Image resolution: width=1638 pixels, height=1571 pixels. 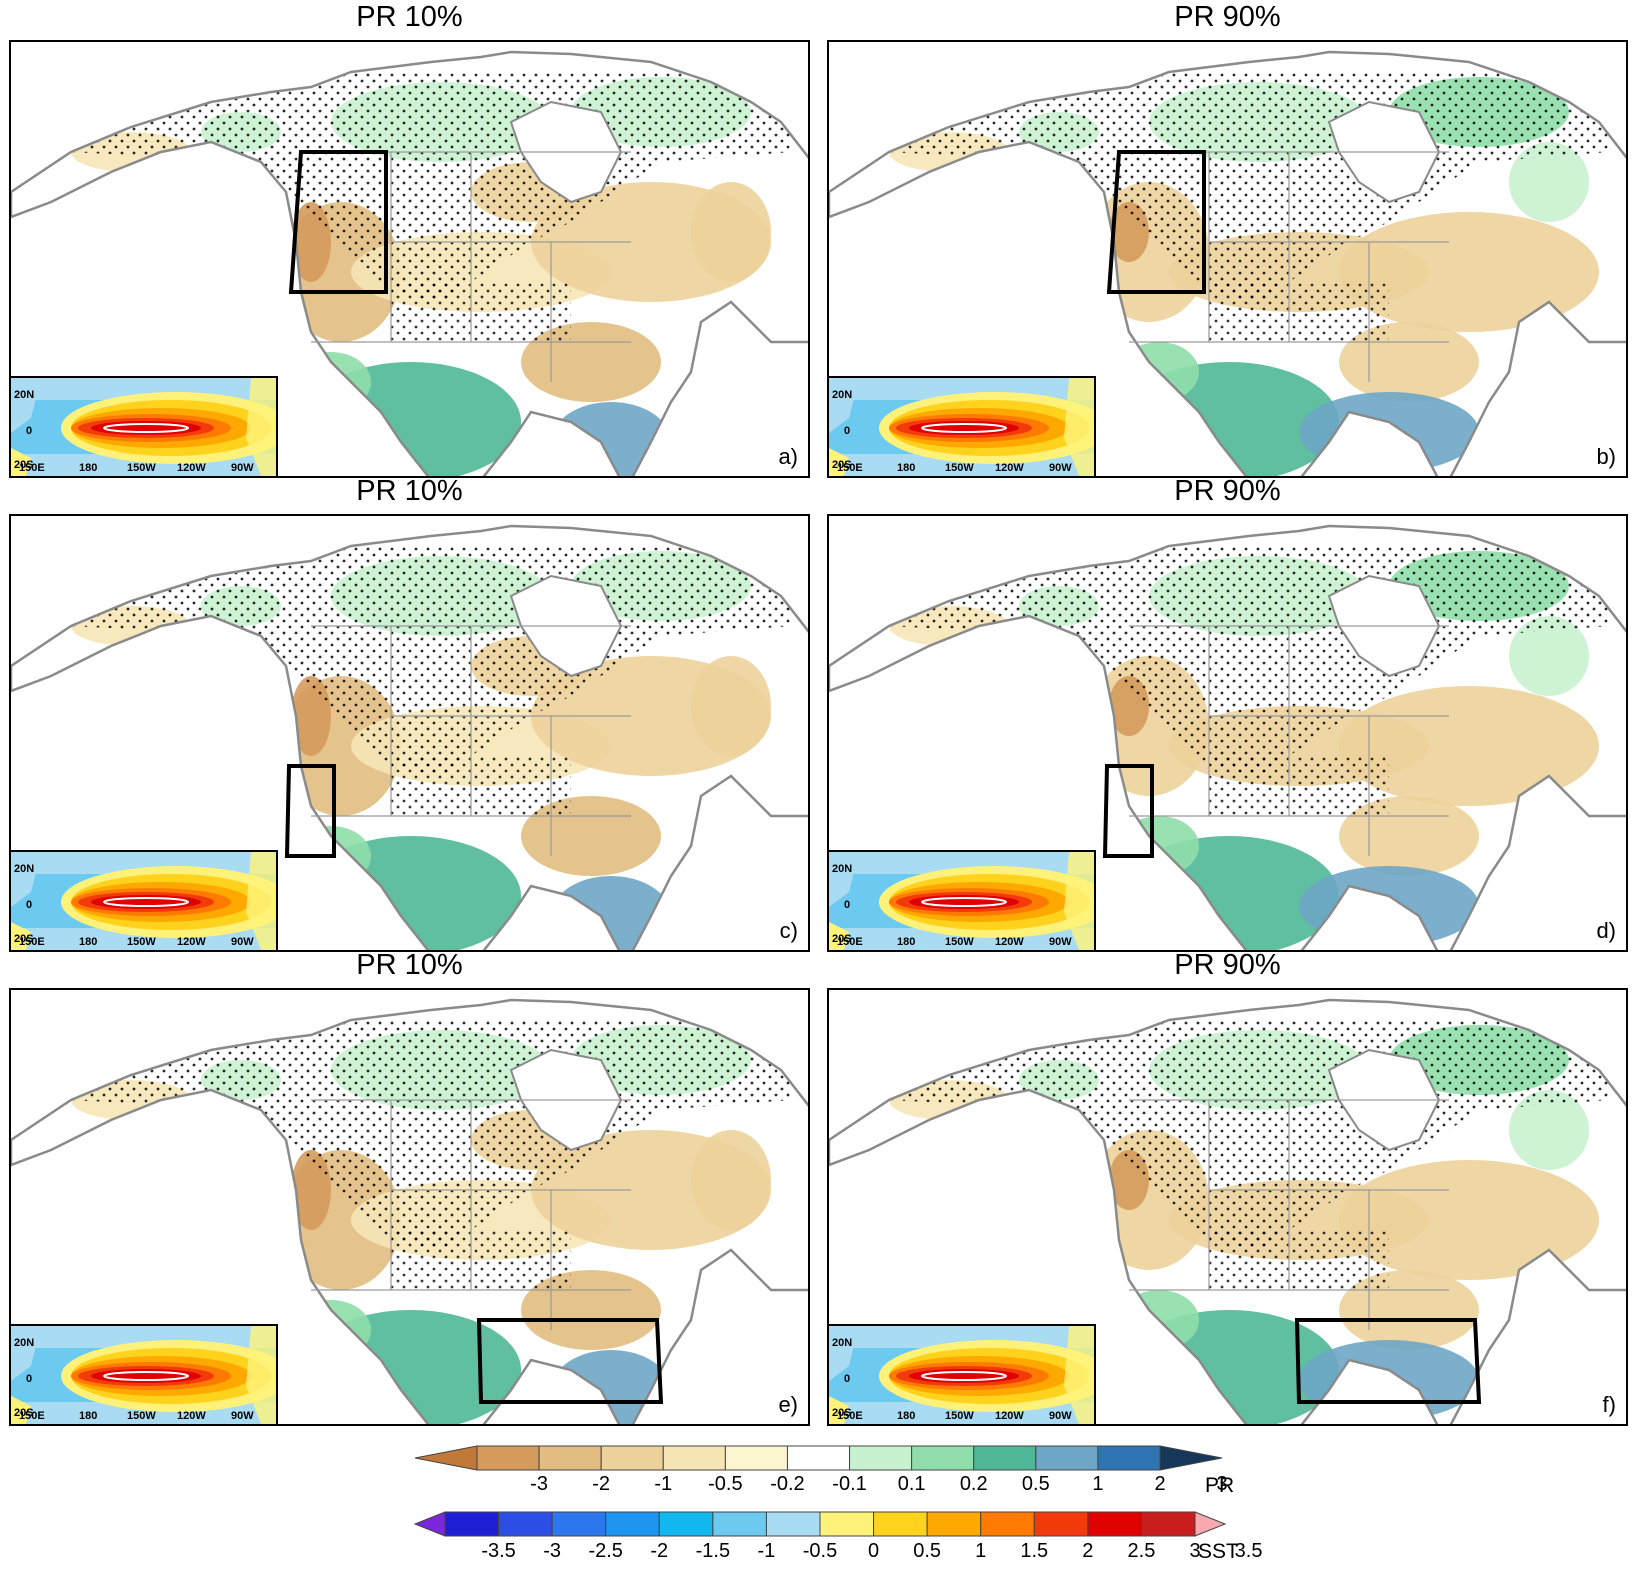 I want to click on panel-label: c), so click(x=788, y=930).